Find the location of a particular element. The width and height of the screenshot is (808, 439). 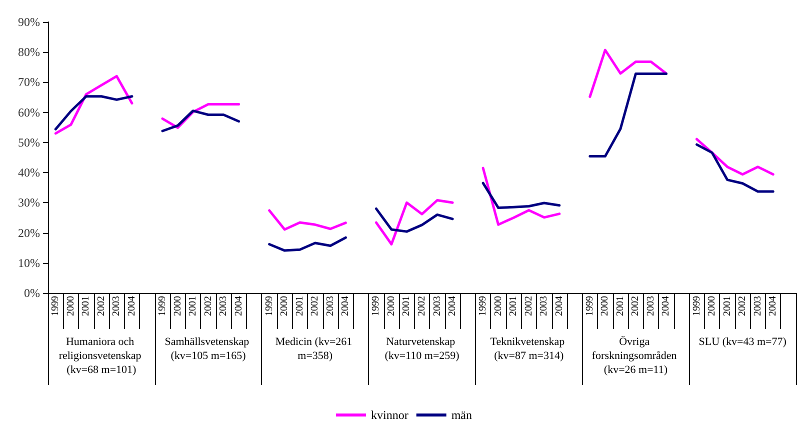

y-tick-label: 10% is located at coordinates (29, 263).